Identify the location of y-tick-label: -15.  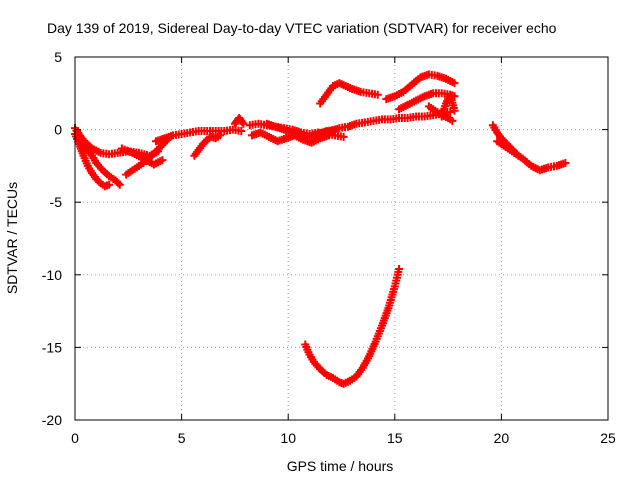
(52, 347).